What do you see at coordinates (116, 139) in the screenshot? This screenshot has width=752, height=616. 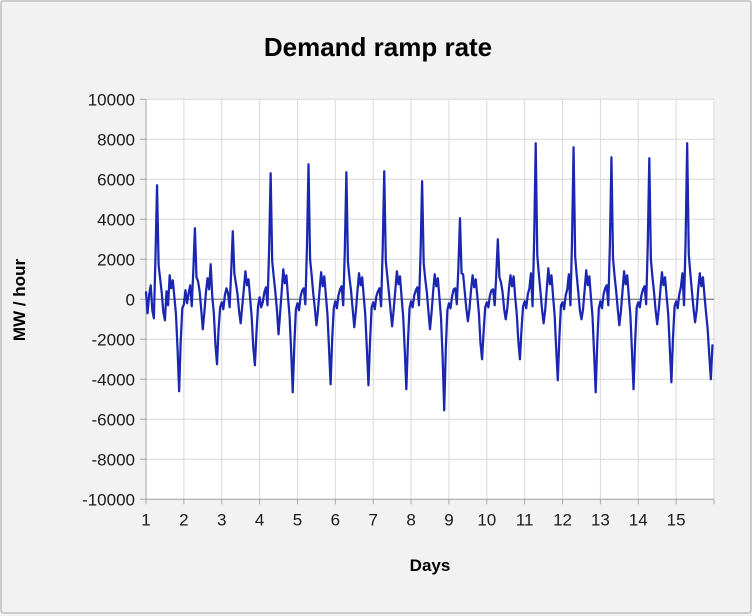 I see `y-tick-label: 8000` at bounding box center [116, 139].